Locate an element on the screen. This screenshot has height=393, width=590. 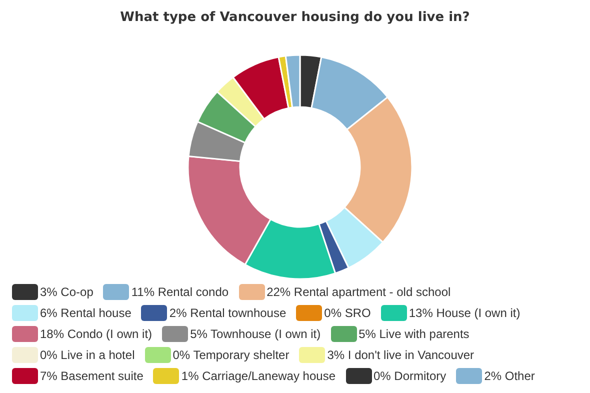
legend-label: 13% House (I own it) is located at coordinates (464, 313).